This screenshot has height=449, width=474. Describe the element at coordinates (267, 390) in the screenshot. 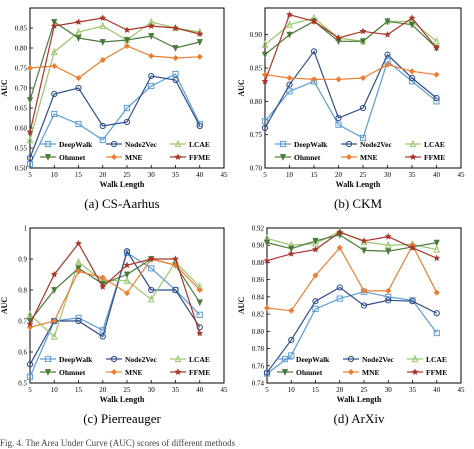

I see `x-tick-label: 5` at that location.